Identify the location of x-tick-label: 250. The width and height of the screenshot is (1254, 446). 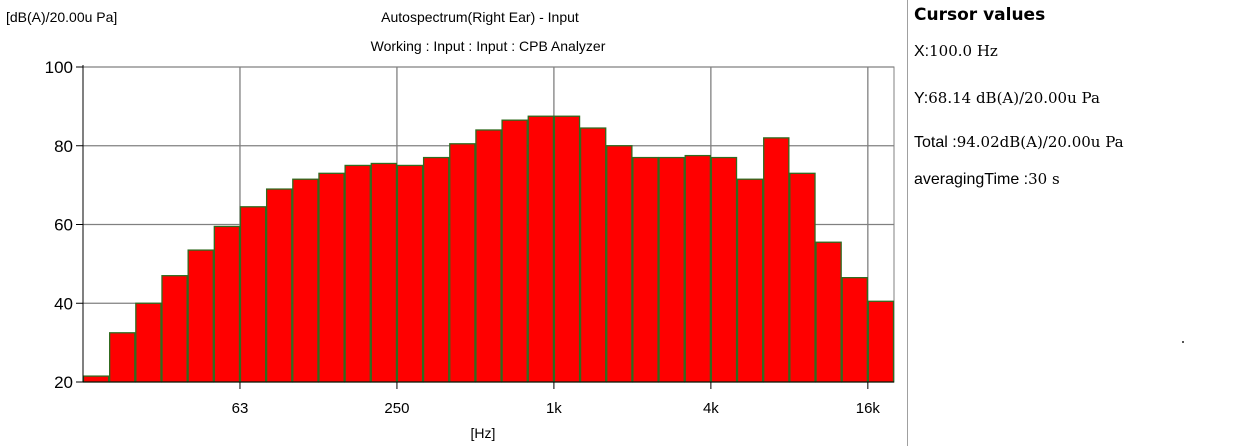
(396, 408).